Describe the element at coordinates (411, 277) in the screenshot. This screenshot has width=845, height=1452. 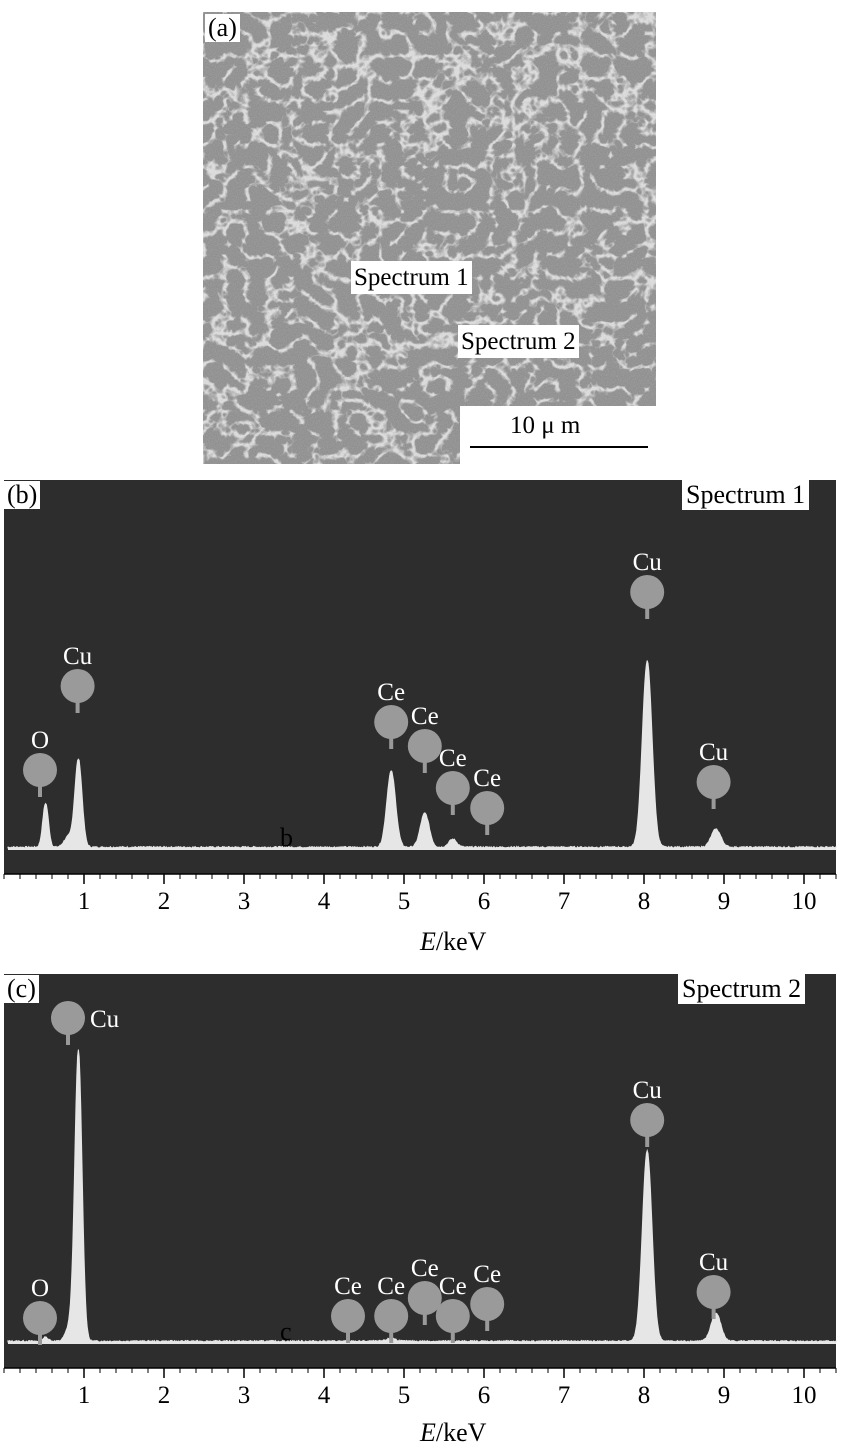
I see `spectrum-1-marker: Spectrum 1` at that location.